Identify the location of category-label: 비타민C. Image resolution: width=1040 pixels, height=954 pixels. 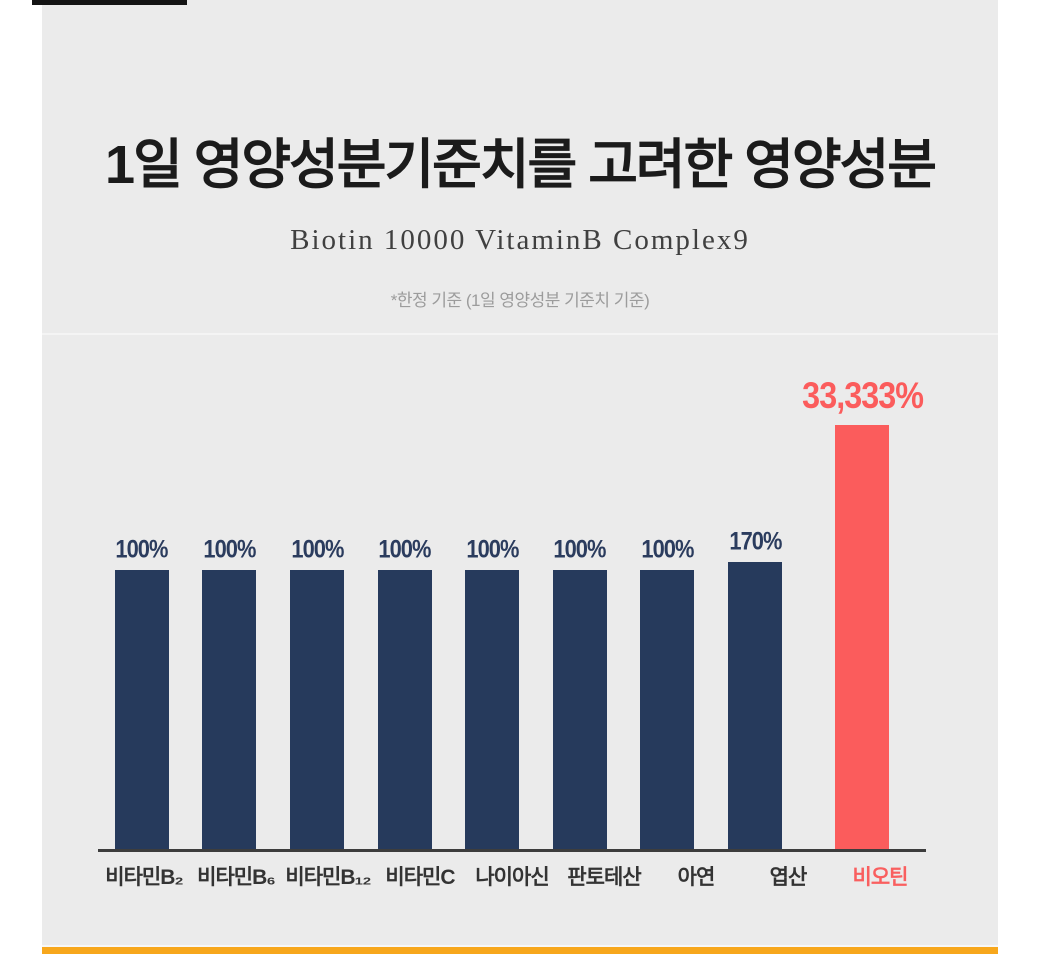
(420, 877).